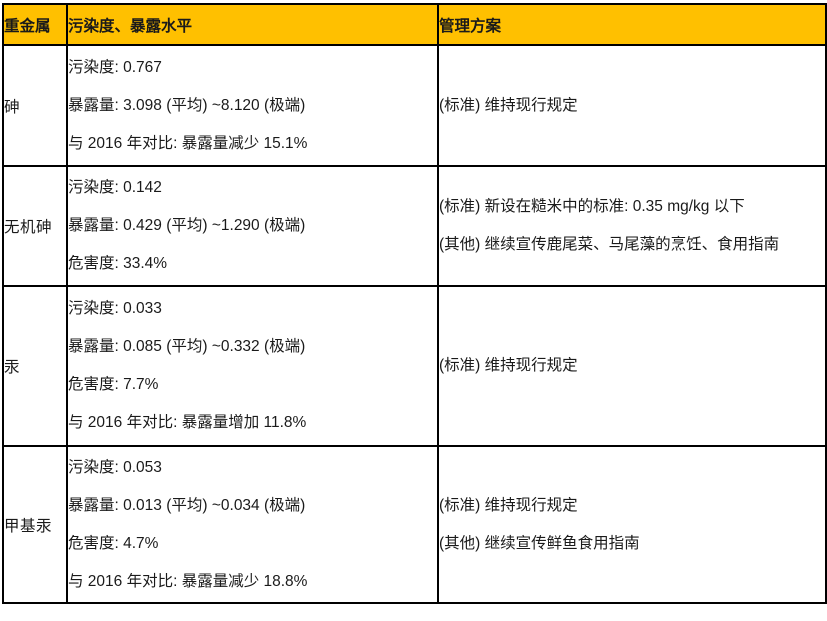 This screenshot has height=621, width=827. I want to click on level-line: 与 2016 年对比: 暴露量增加 11.8%, so click(187, 422).